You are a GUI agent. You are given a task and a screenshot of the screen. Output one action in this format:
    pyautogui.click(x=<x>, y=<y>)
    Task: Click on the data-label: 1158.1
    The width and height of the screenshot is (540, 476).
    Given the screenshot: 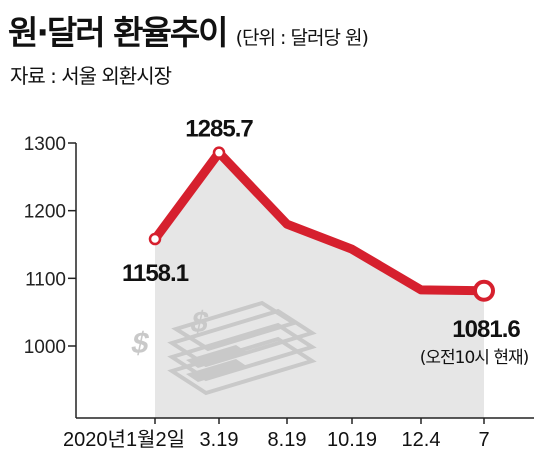 What is the action you would take?
    pyautogui.click(x=155, y=273)
    